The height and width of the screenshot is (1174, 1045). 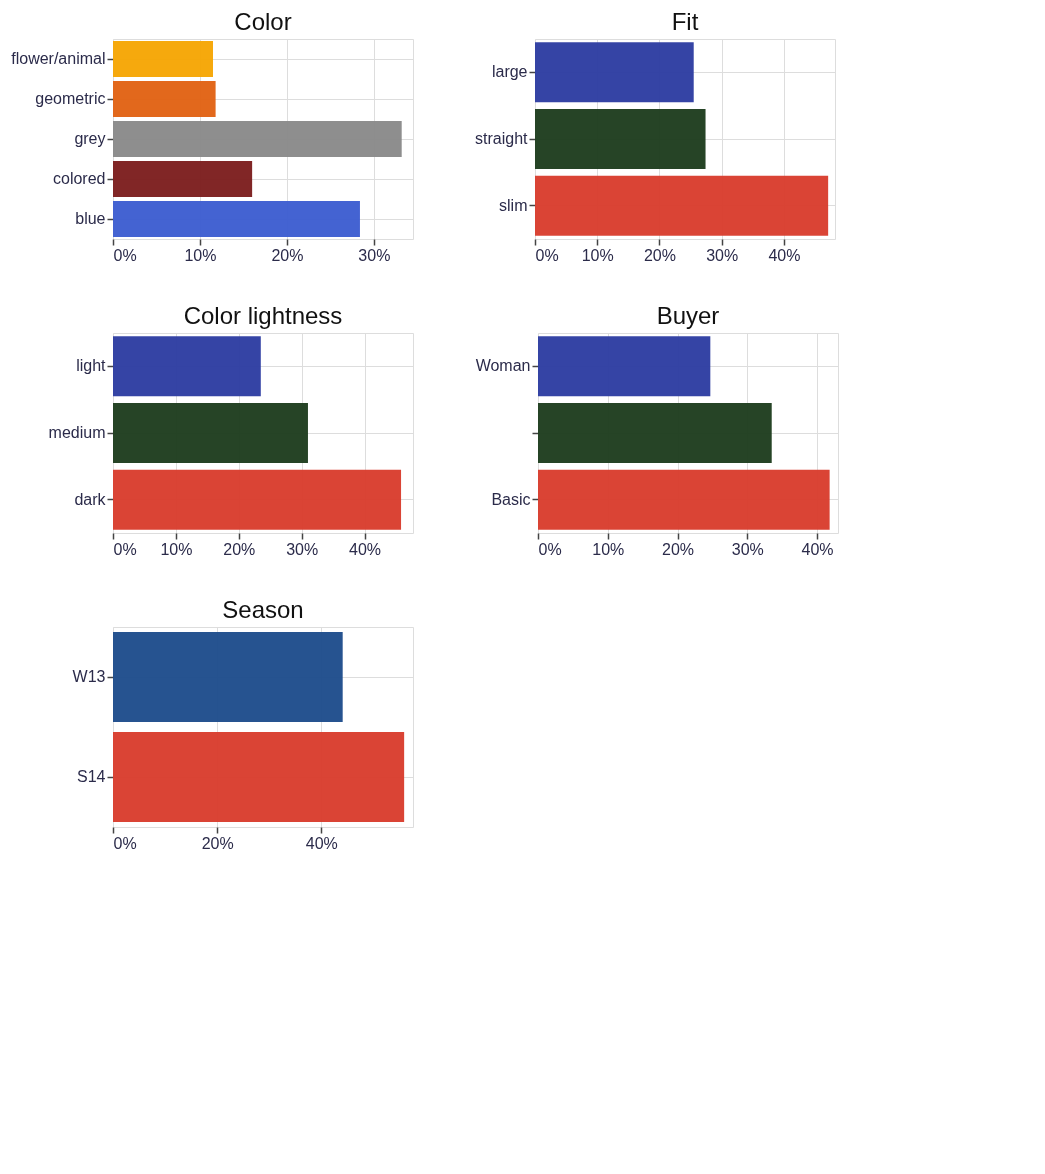 What do you see at coordinates (513, 205) in the screenshot?
I see `y-tick-label: slim` at bounding box center [513, 205].